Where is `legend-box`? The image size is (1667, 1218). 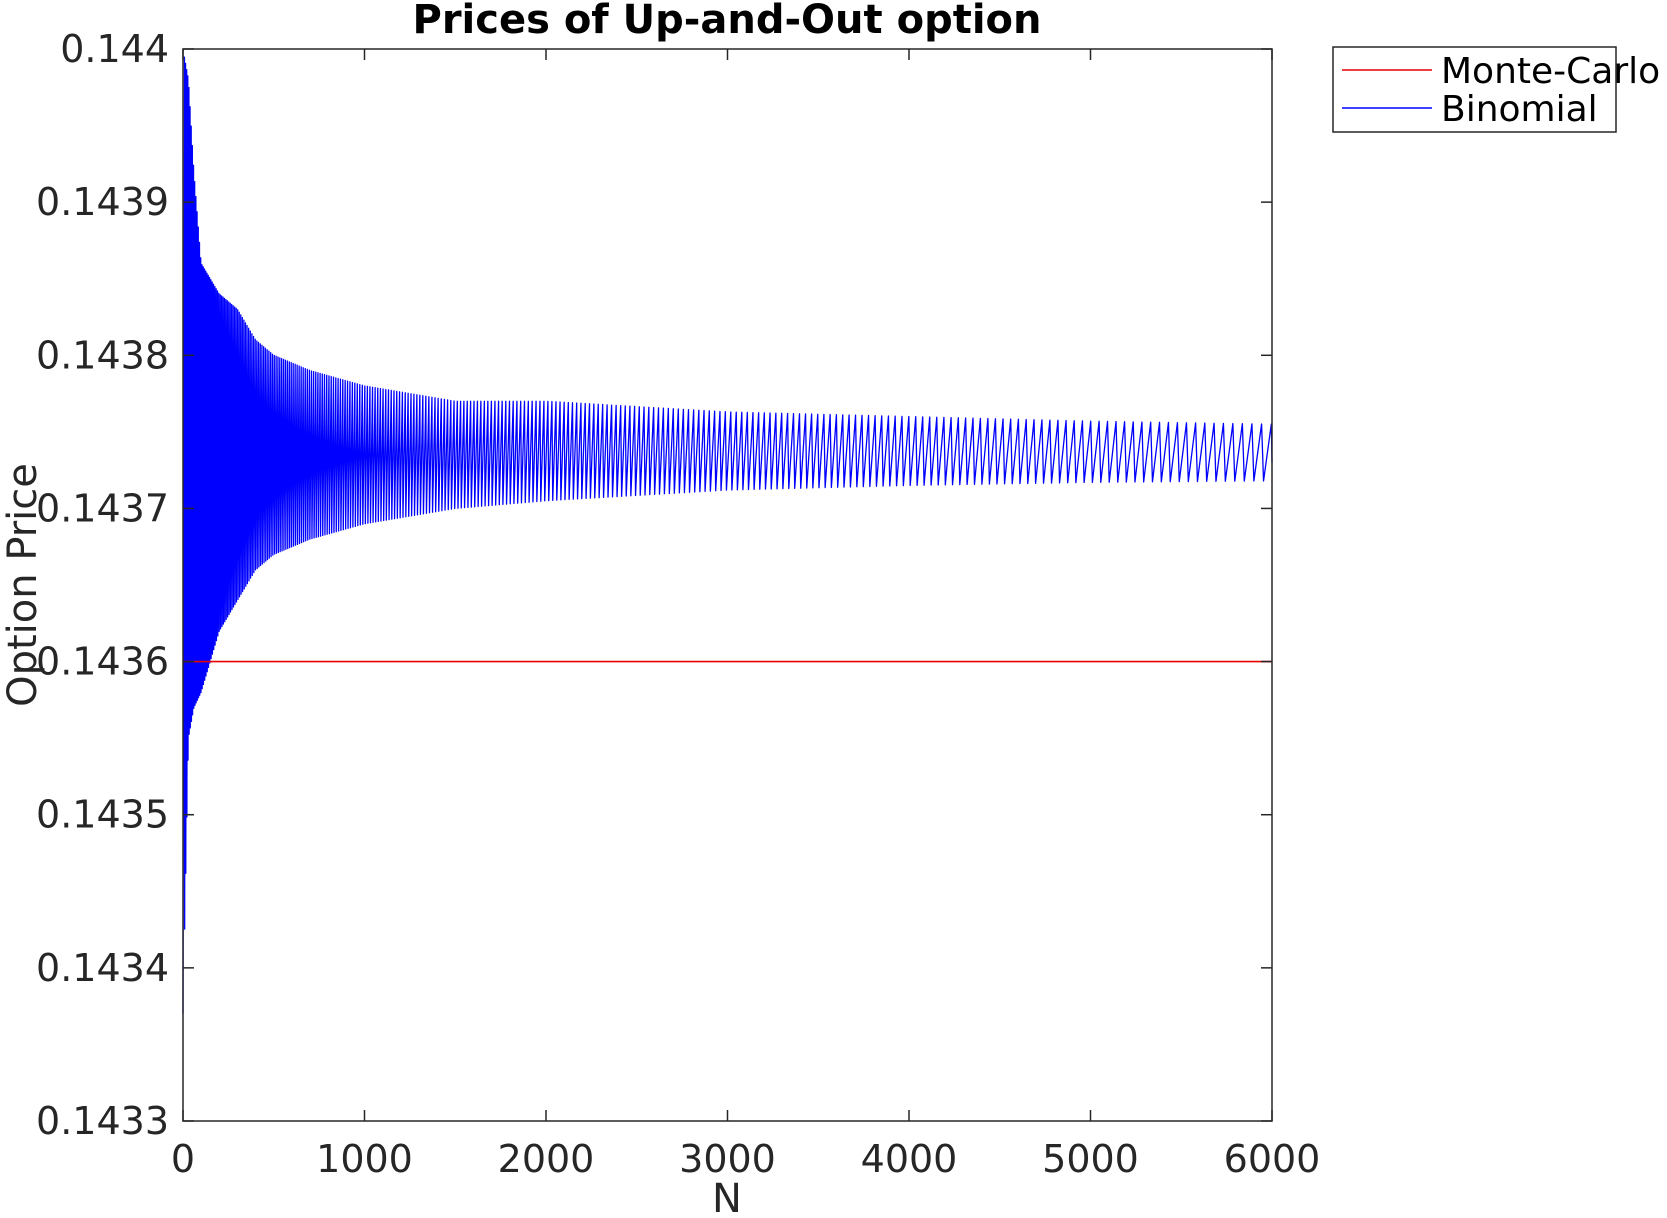 legend-box is located at coordinates (1474, 89).